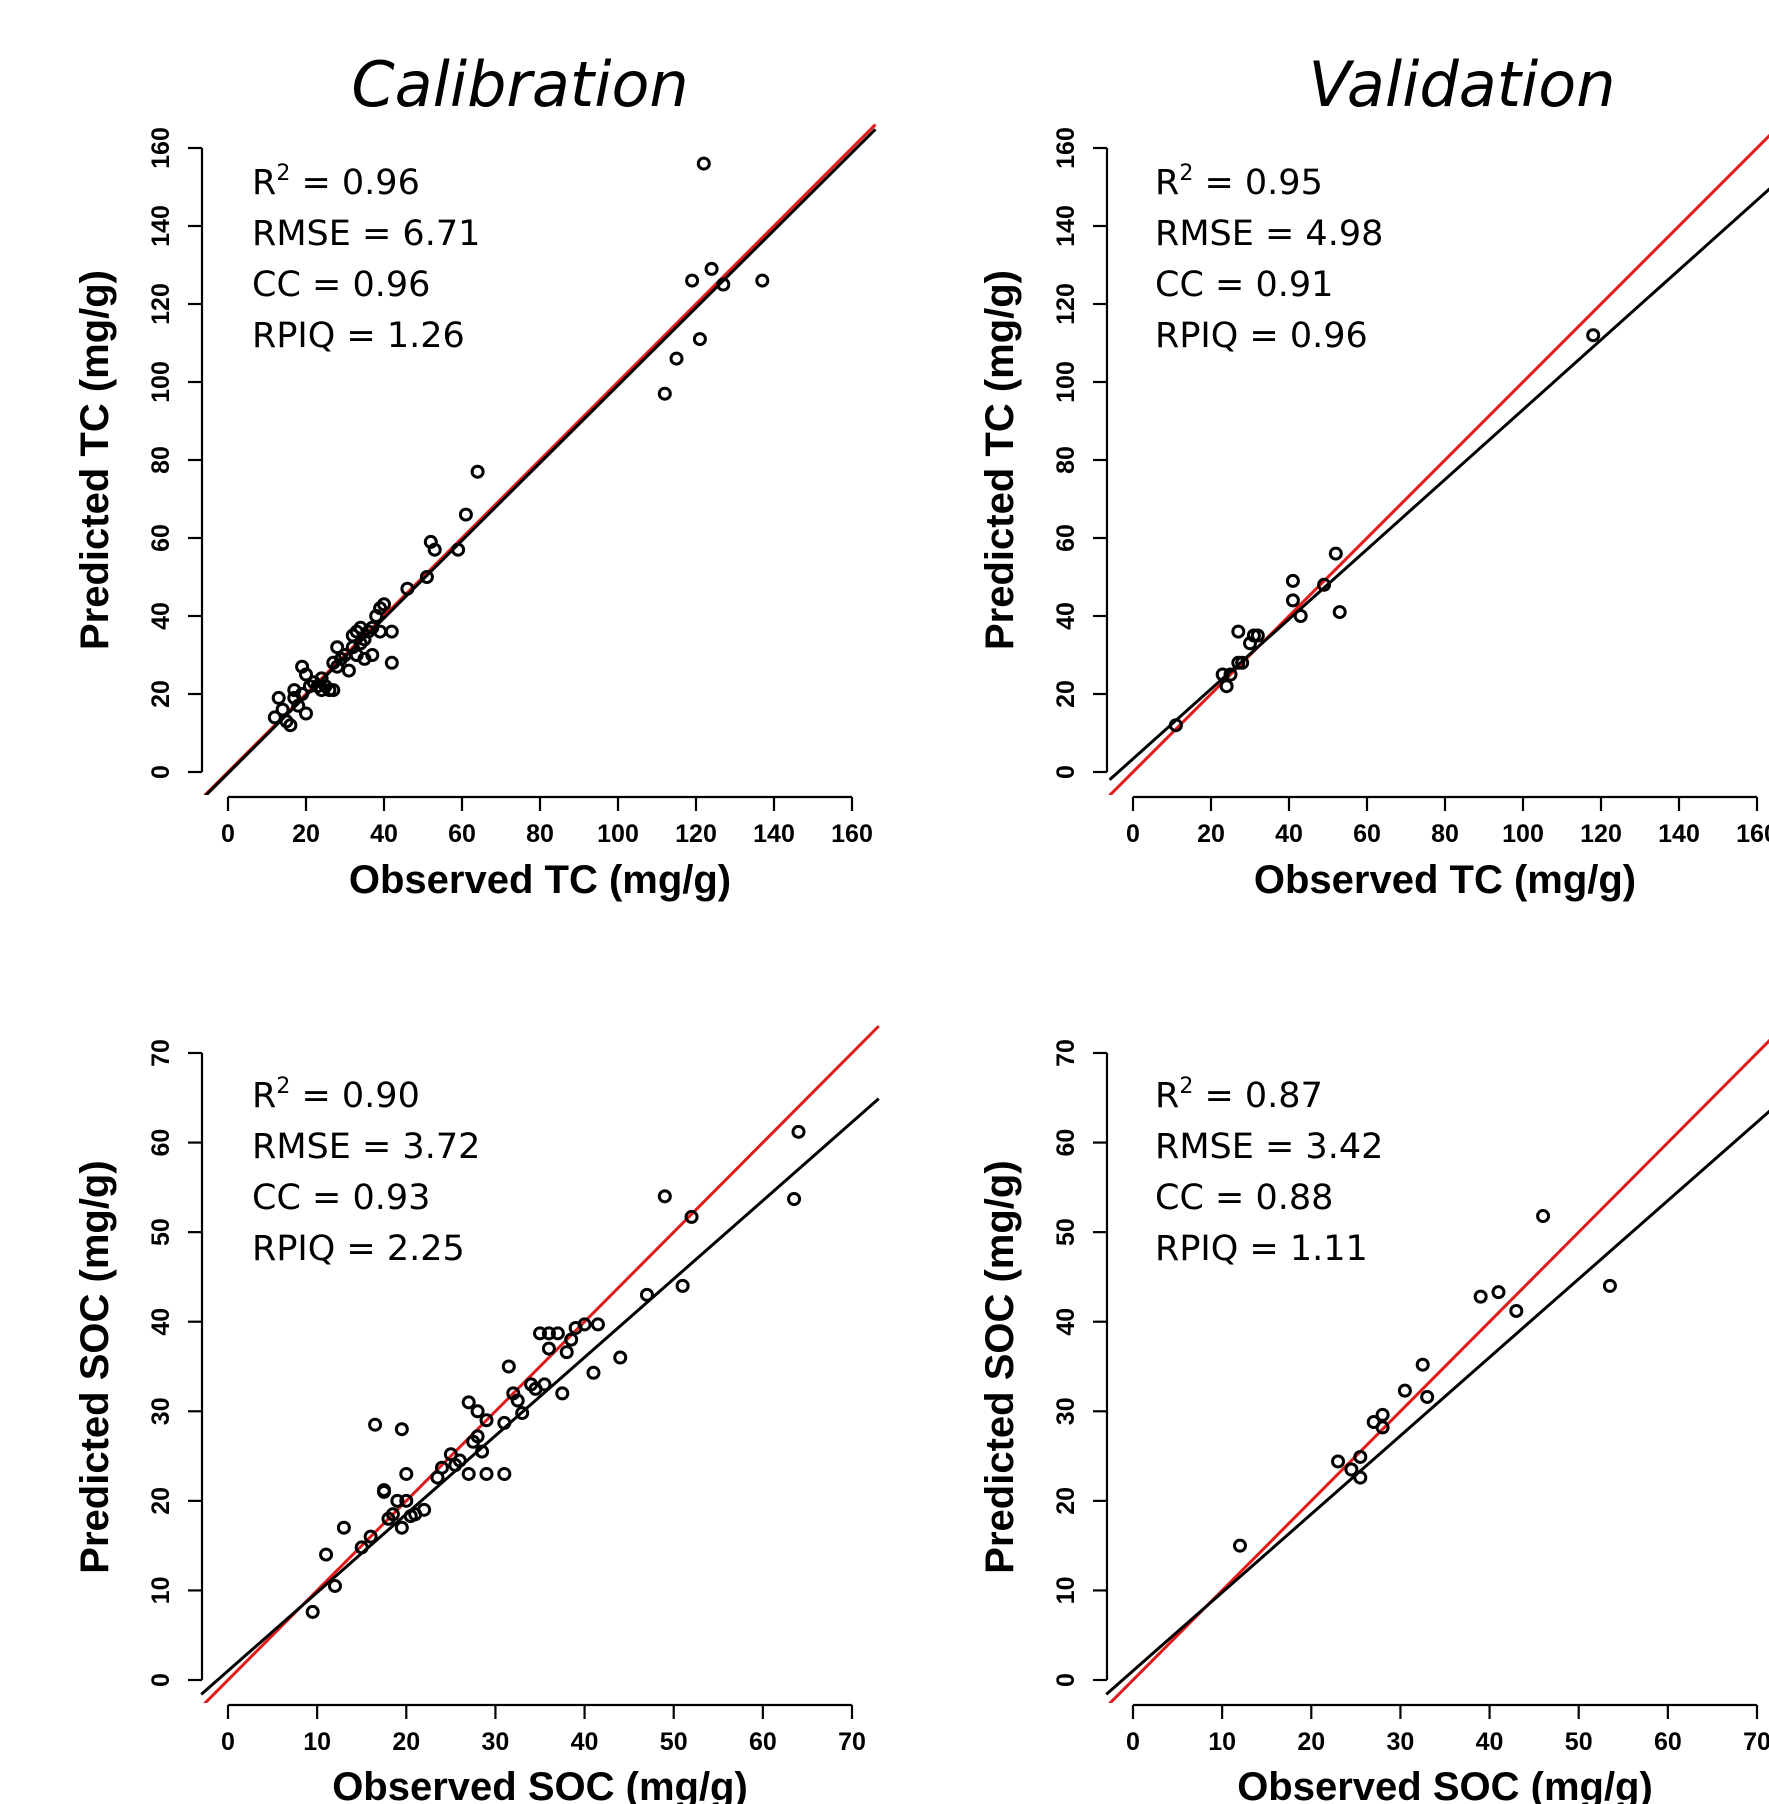 The height and width of the screenshot is (1804, 1769). Describe the element at coordinates (1269, 234) in the screenshot. I see `rmse-stat: RMSE = 4.98` at that location.